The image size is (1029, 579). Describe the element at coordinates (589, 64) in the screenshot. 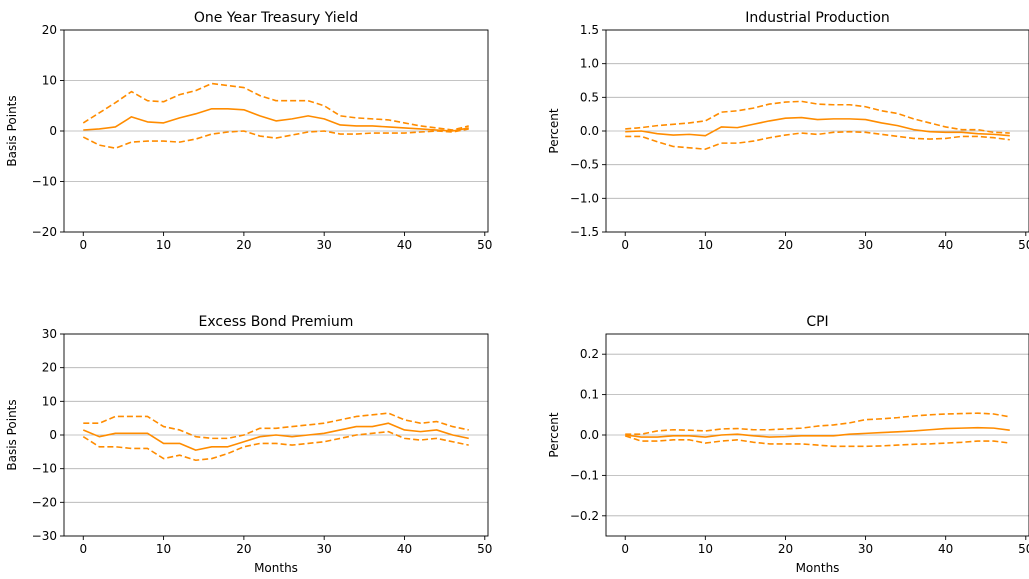

I see `y-tick-label: 1.0` at that location.